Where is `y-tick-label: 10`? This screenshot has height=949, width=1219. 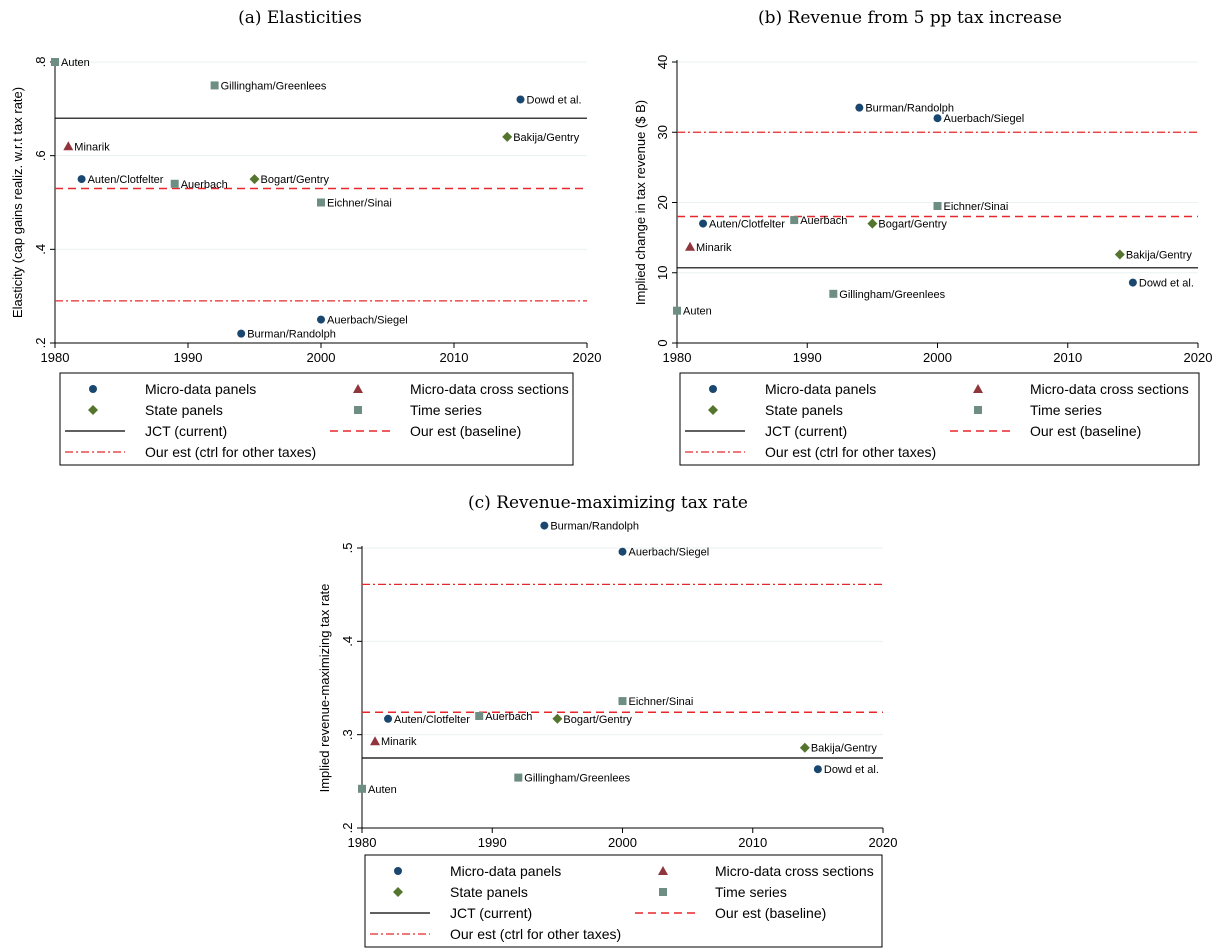
y-tick-label: 10 is located at coordinates (662, 273).